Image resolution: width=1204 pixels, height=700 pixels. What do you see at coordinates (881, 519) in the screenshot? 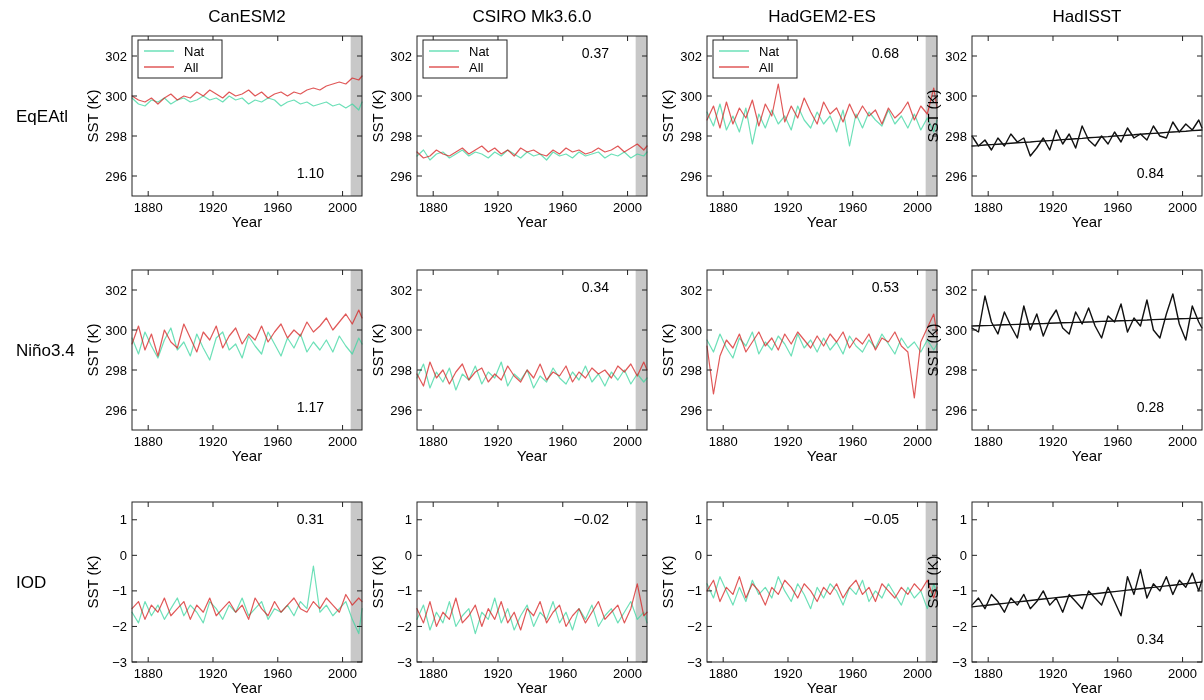
I see `annotation: −0.05` at bounding box center [881, 519].